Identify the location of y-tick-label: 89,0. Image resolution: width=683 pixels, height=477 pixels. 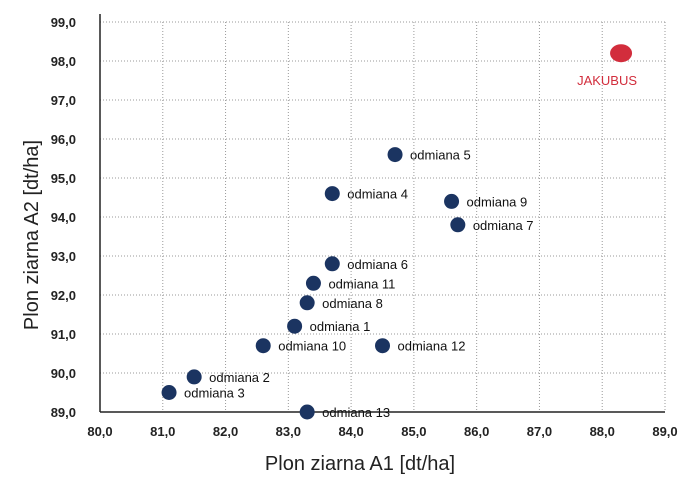
(63, 412).